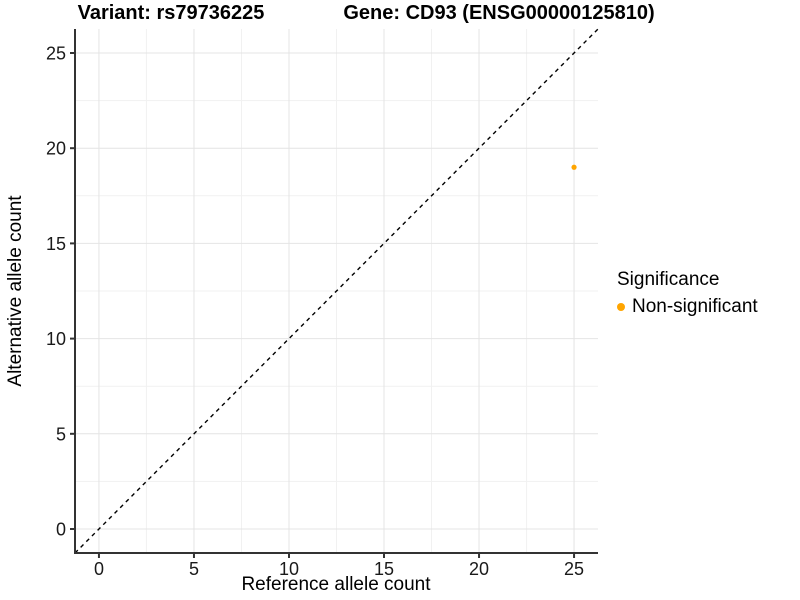 This screenshot has width=800, height=600. Describe the element at coordinates (61, 530) in the screenshot. I see `y-tick-label: 0` at that location.